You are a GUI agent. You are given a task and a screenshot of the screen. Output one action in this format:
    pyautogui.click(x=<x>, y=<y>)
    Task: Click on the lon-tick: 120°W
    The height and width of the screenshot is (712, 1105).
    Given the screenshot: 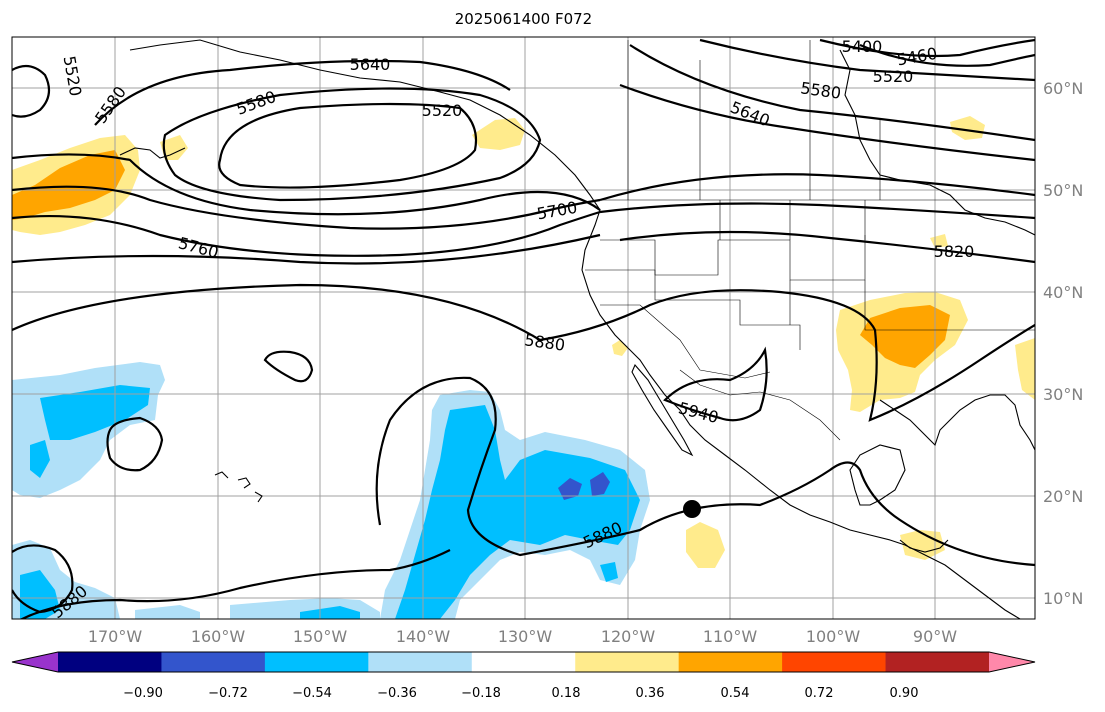 What is the action you would take?
    pyautogui.click(x=628, y=636)
    